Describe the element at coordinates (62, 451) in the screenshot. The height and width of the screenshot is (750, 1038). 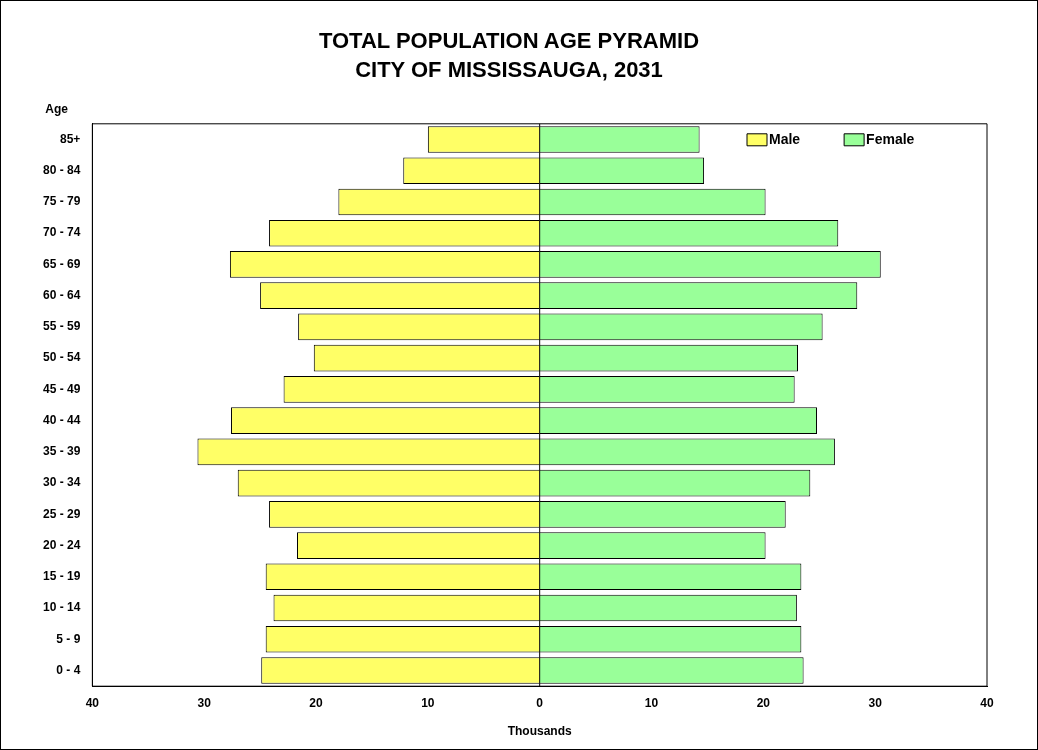
I see `y-tick-label: 35 - 39` at that location.